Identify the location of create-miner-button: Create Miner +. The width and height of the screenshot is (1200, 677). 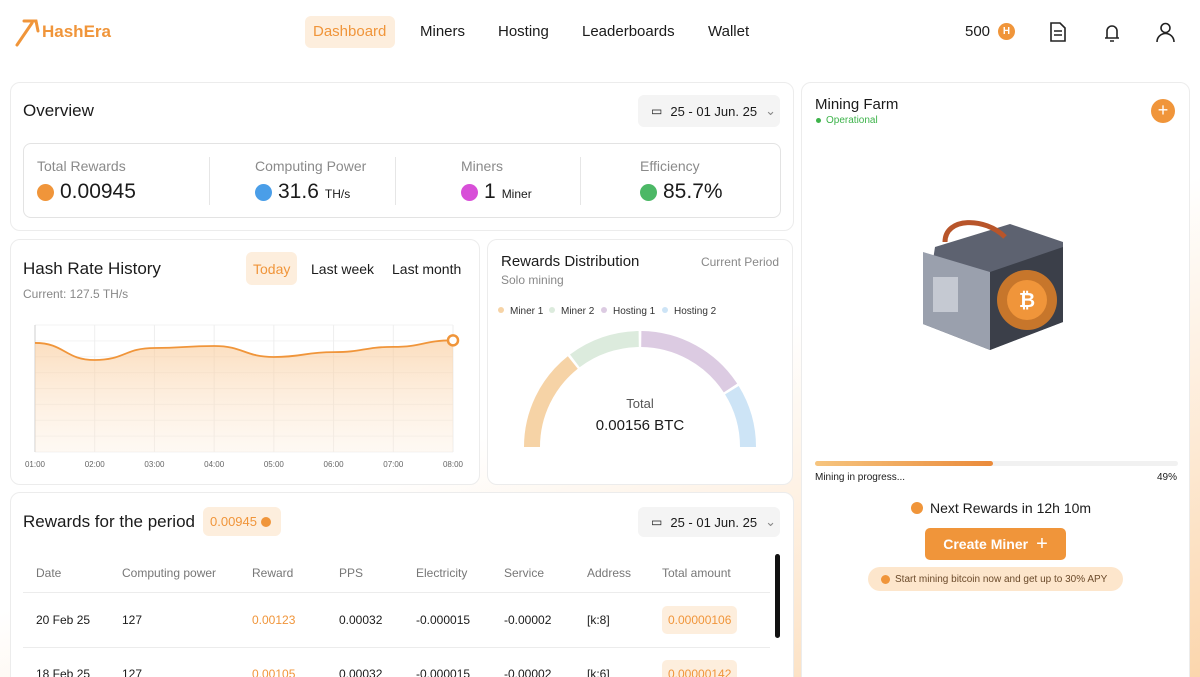
(995, 544).